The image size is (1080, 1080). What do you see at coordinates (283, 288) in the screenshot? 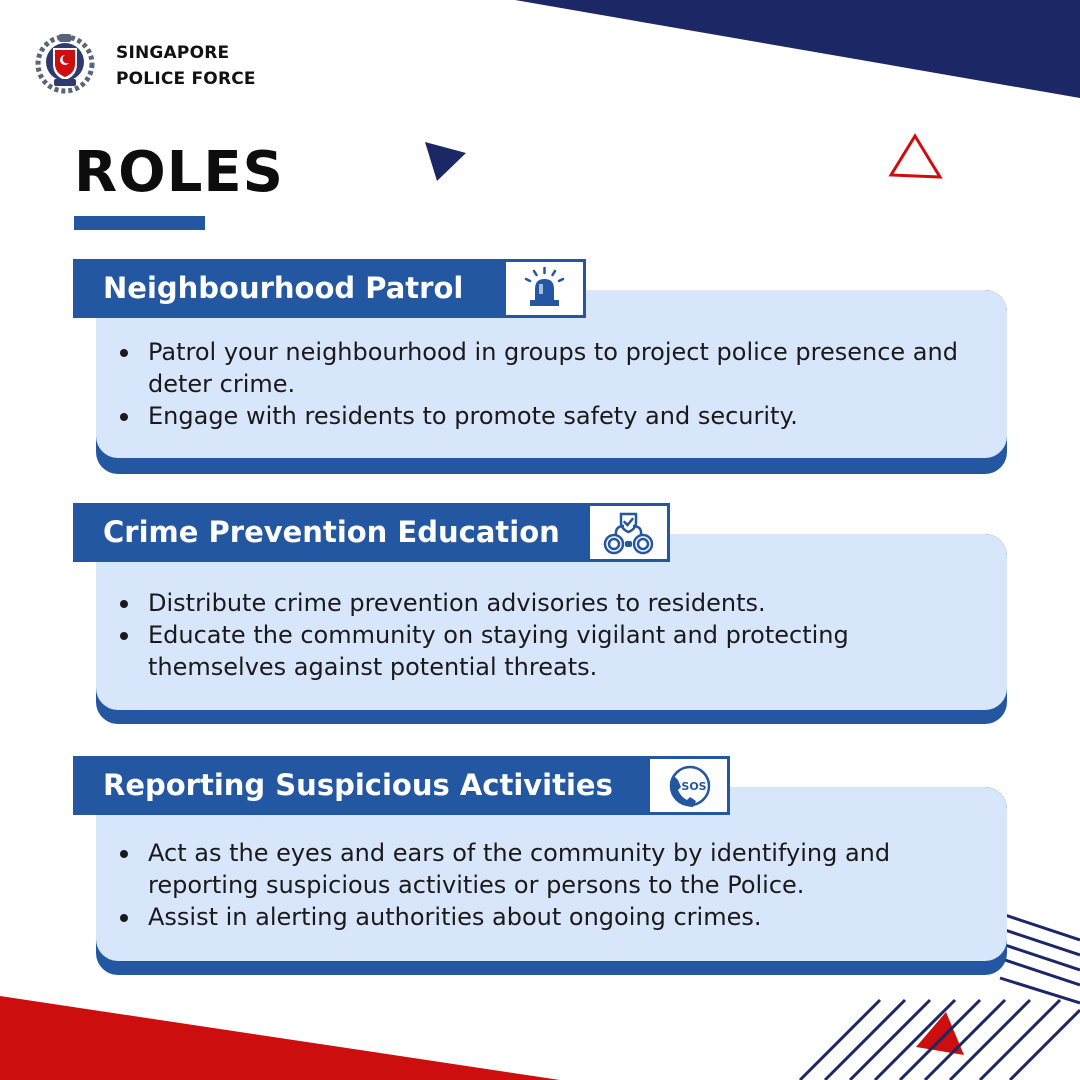
I see `role-heading: Neighbourhood Patrol` at bounding box center [283, 288].